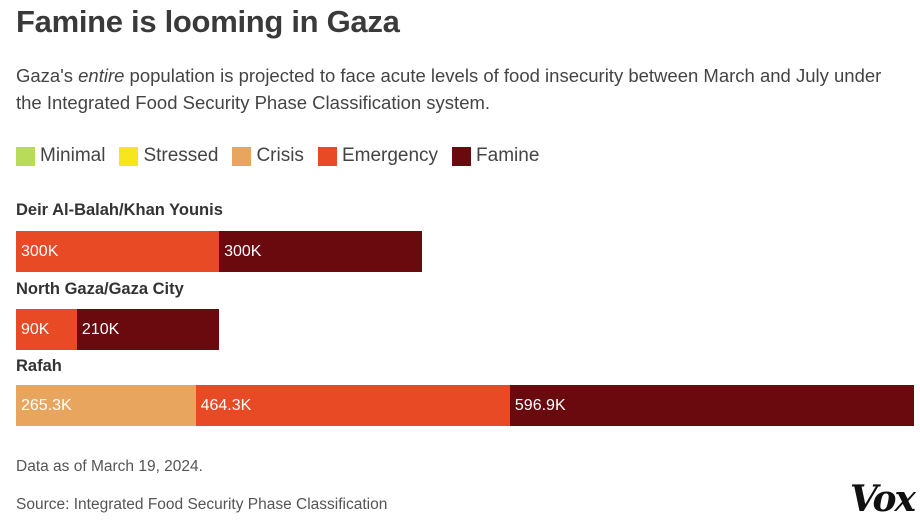 The height and width of the screenshot is (523, 920). What do you see at coordinates (47, 75) in the screenshot?
I see `subtitle-part-1: Gaza's` at bounding box center [47, 75].